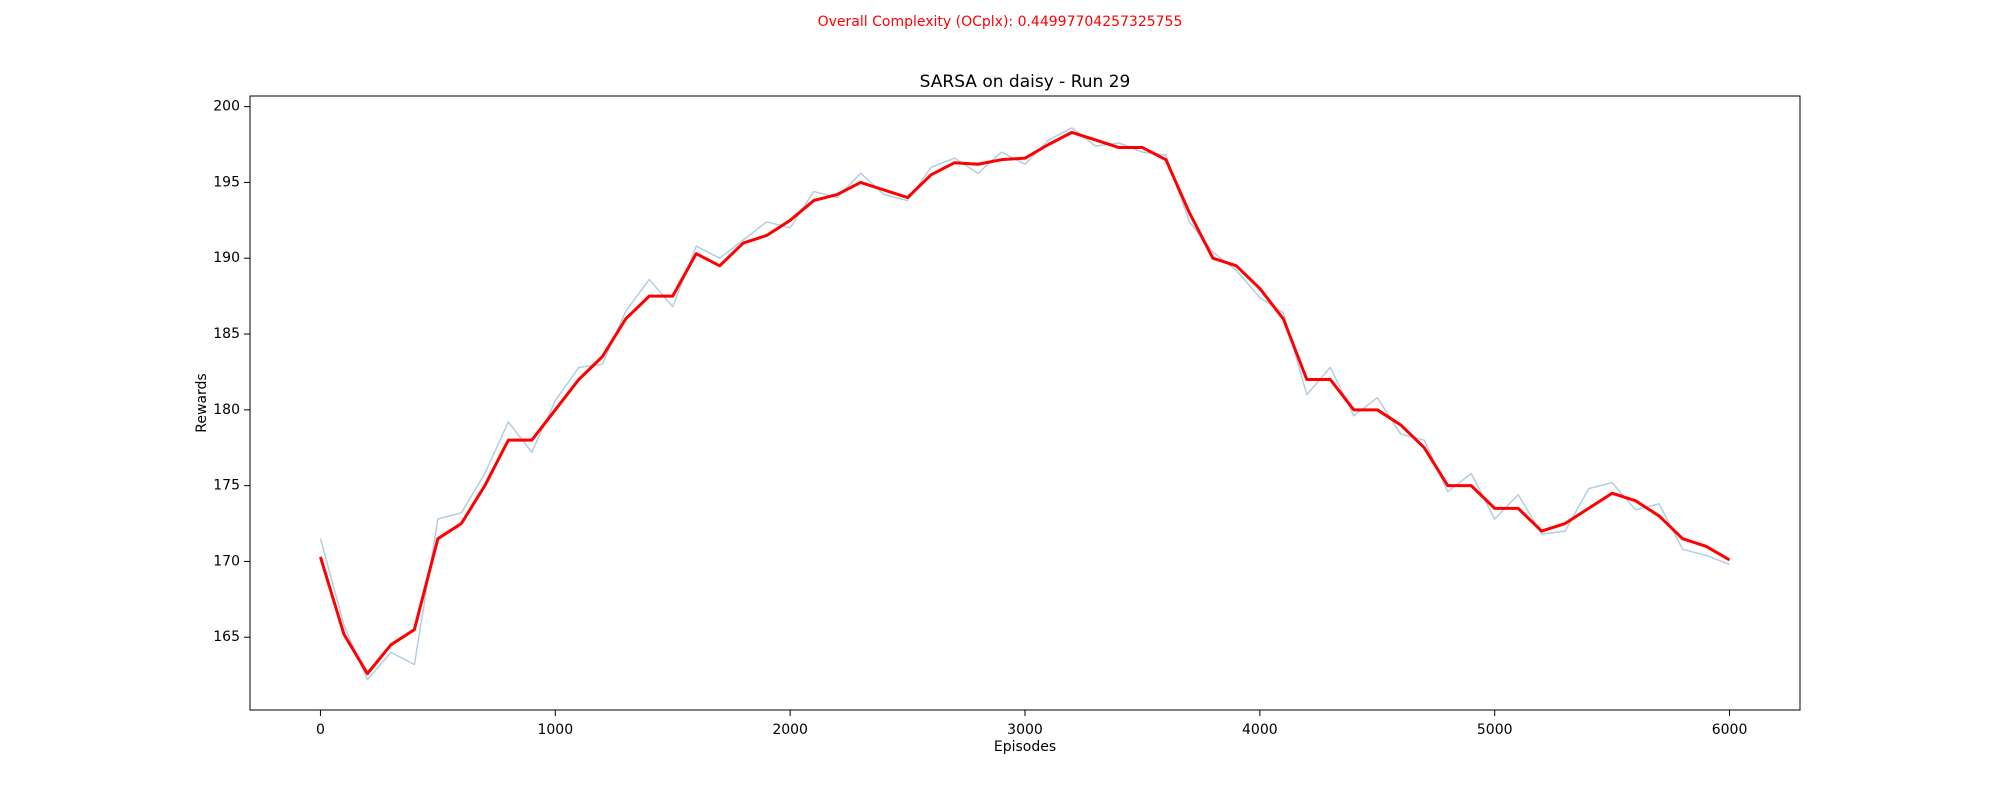 This screenshot has width=2000, height=800. What do you see at coordinates (226, 182) in the screenshot?
I see `y-tick-label: 195` at bounding box center [226, 182].